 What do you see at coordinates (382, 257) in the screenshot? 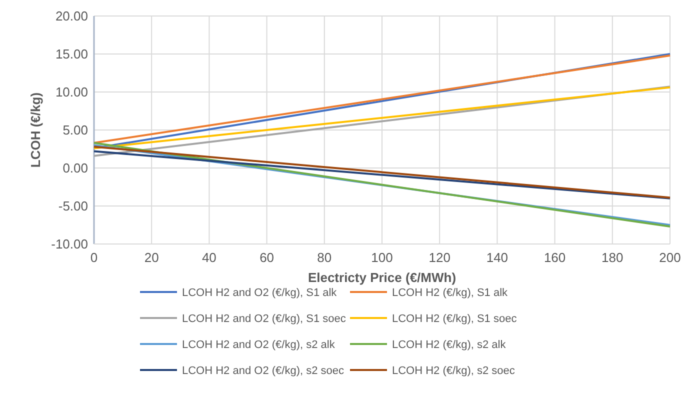
I see `x-tick-label: 100` at bounding box center [382, 257].